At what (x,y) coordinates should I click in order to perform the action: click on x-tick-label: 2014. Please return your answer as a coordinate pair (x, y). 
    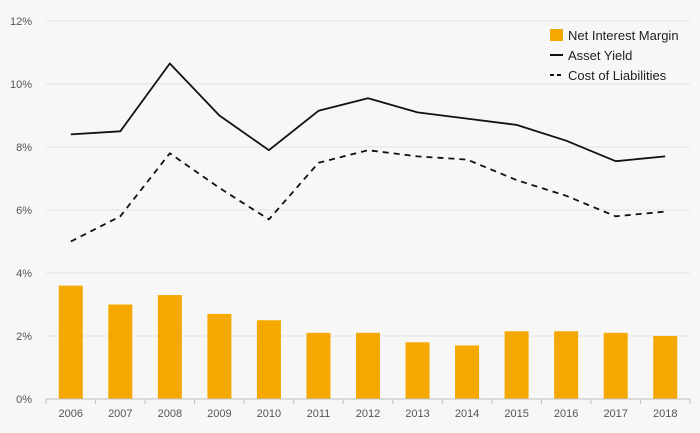
    Looking at the image, I should click on (467, 414).